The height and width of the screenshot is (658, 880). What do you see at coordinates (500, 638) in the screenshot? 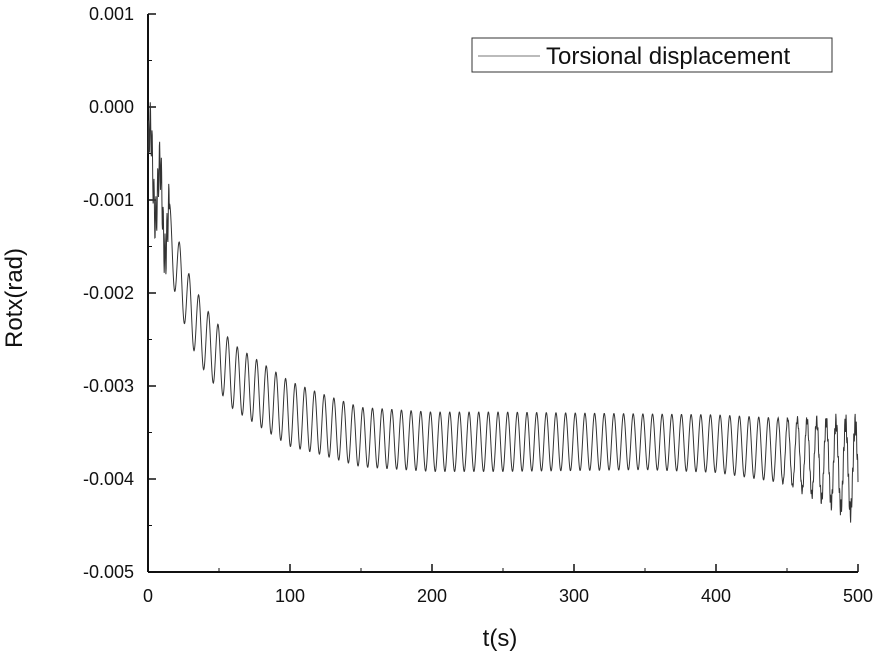
I see `x-axis-title: t(s)` at bounding box center [500, 638].